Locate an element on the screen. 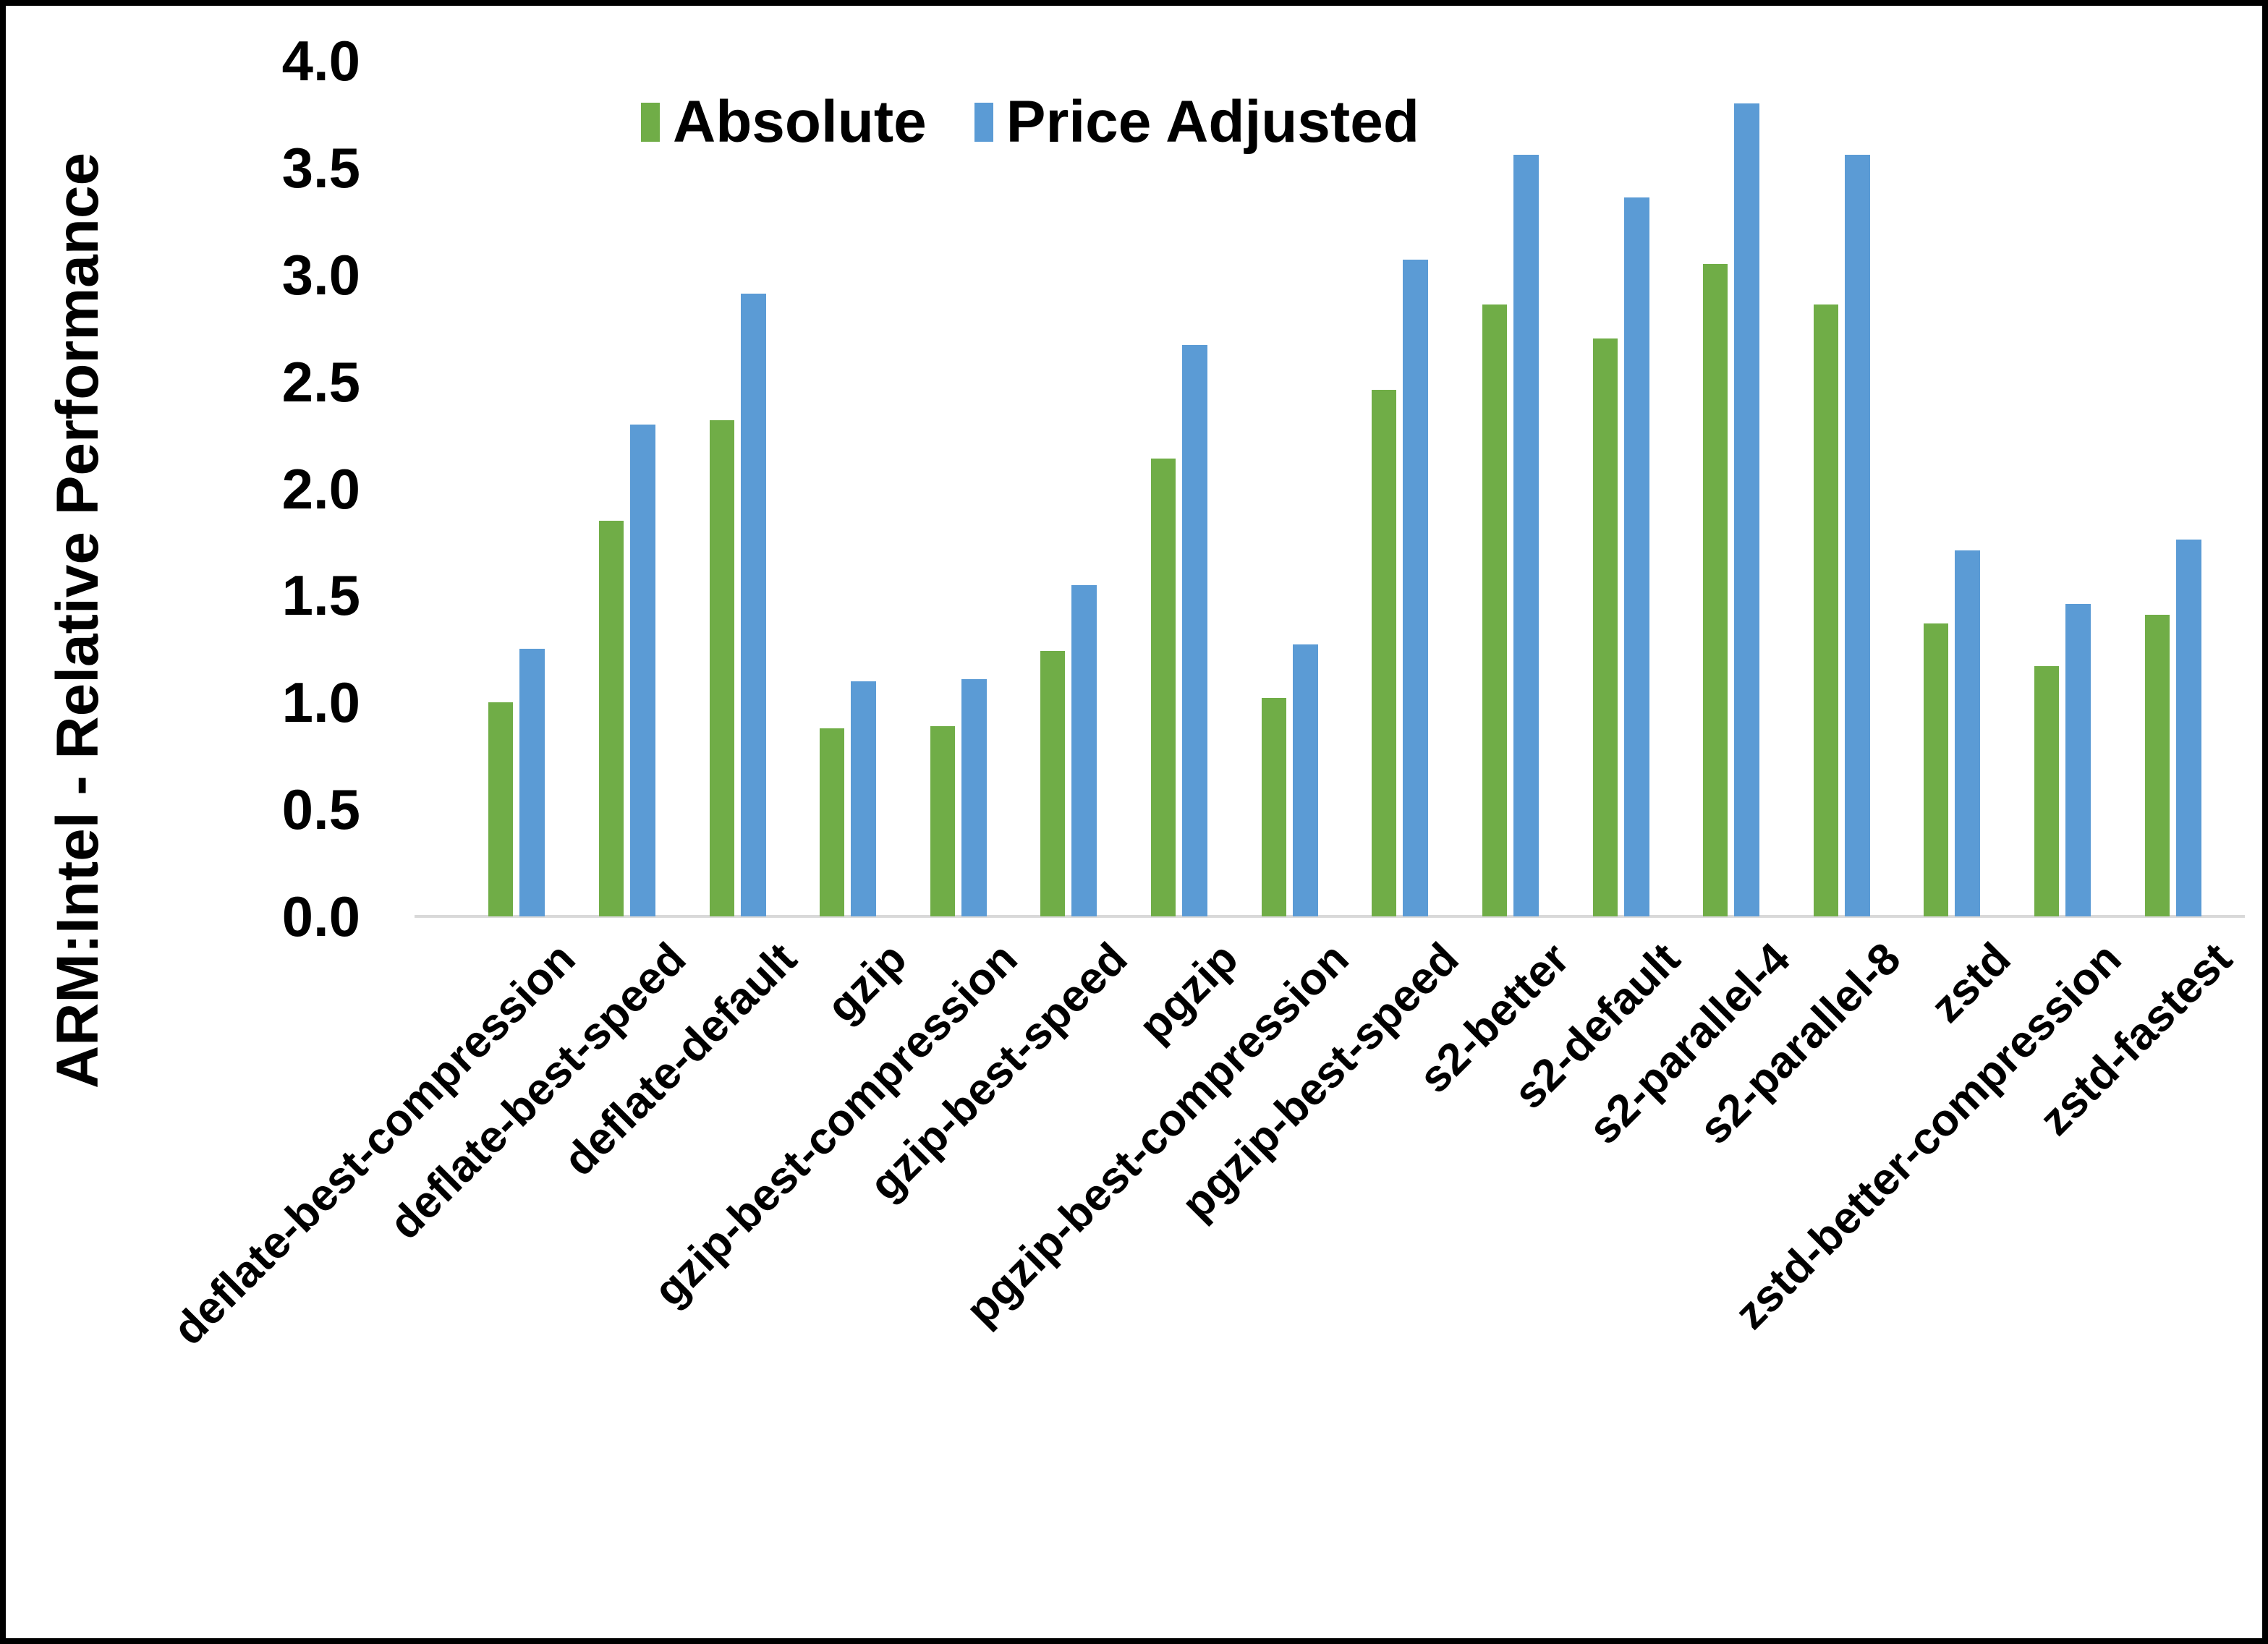  bar-zstd-absolute is located at coordinates (1936, 769).